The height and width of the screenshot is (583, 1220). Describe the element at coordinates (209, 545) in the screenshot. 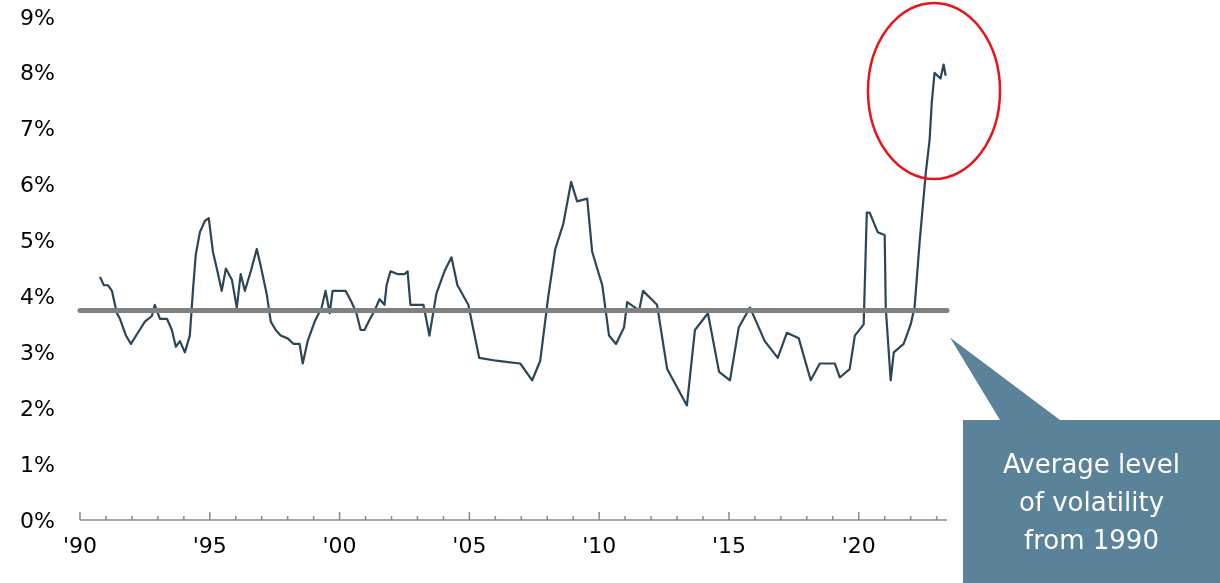

I see `x-tick-label: '95` at that location.